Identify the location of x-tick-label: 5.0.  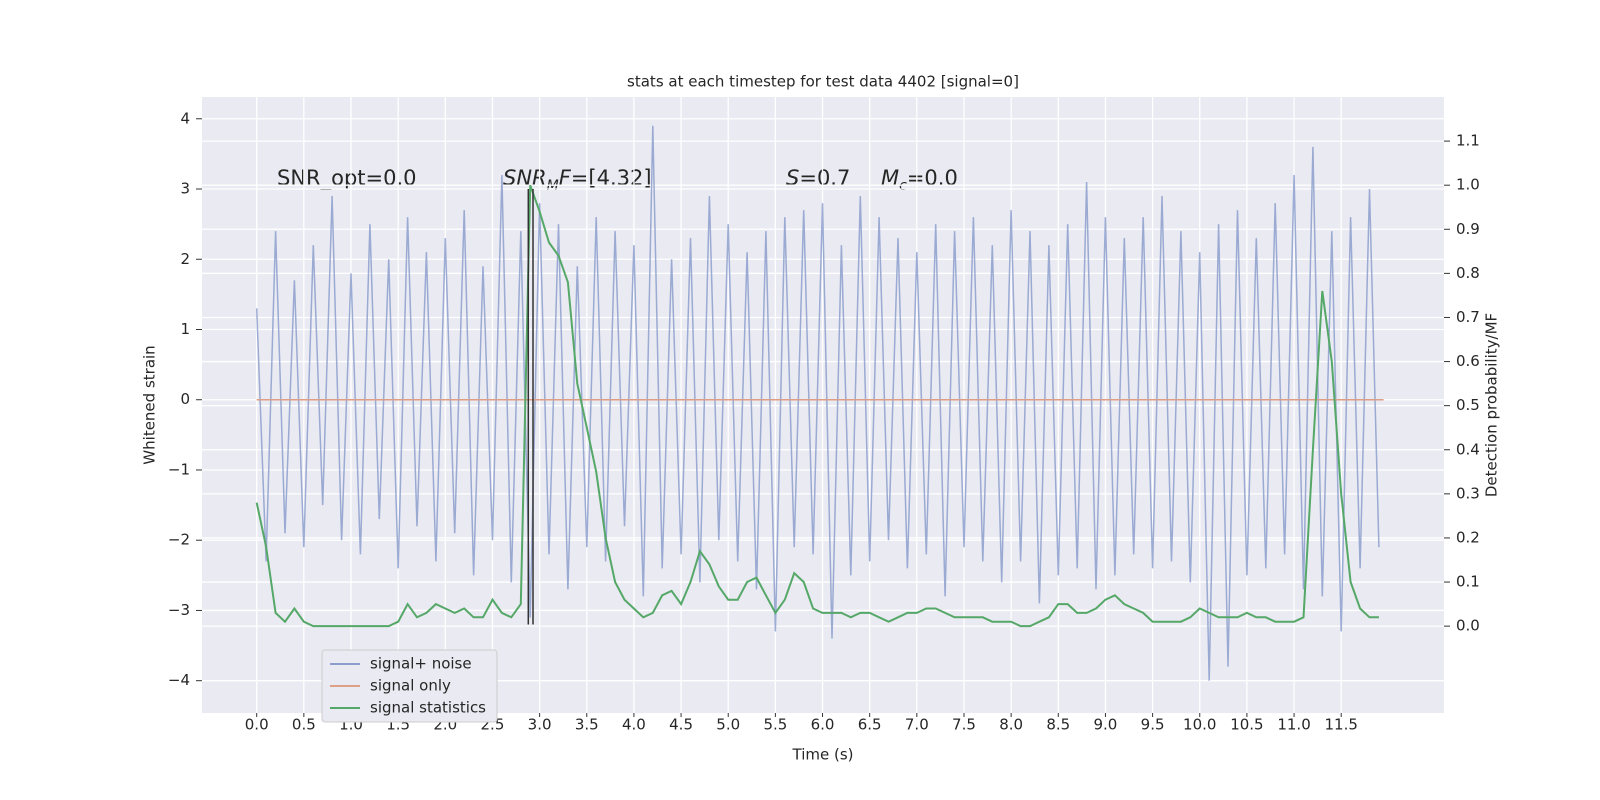
(728, 725).